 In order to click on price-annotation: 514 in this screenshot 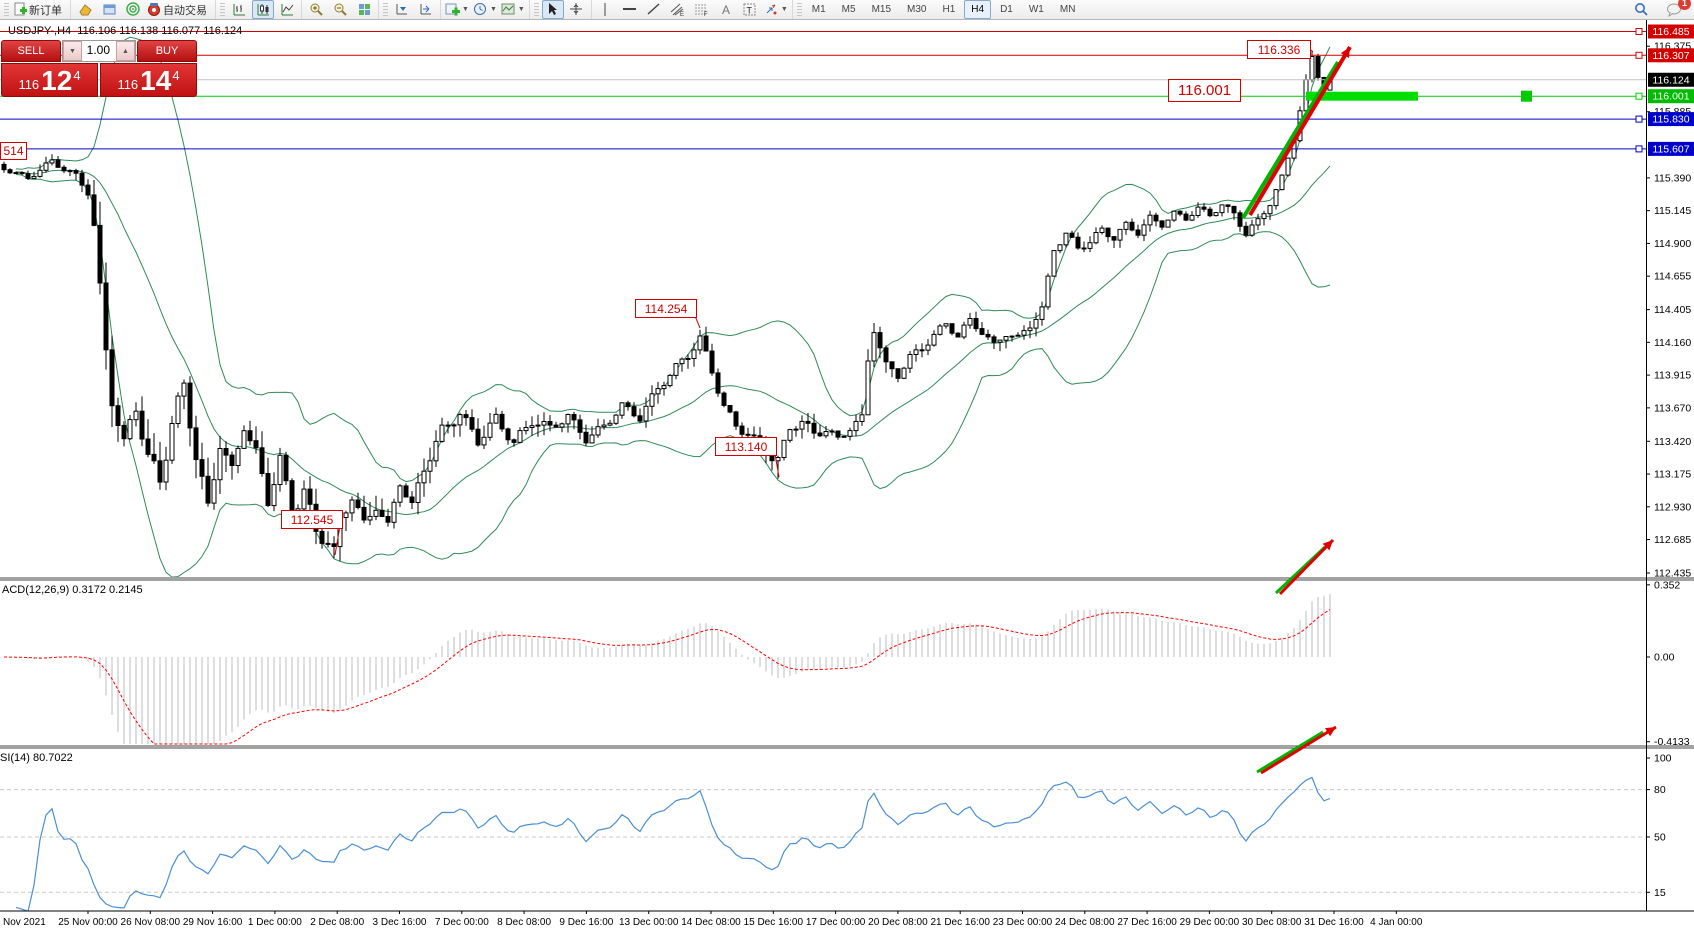, I will do `click(13, 151)`.